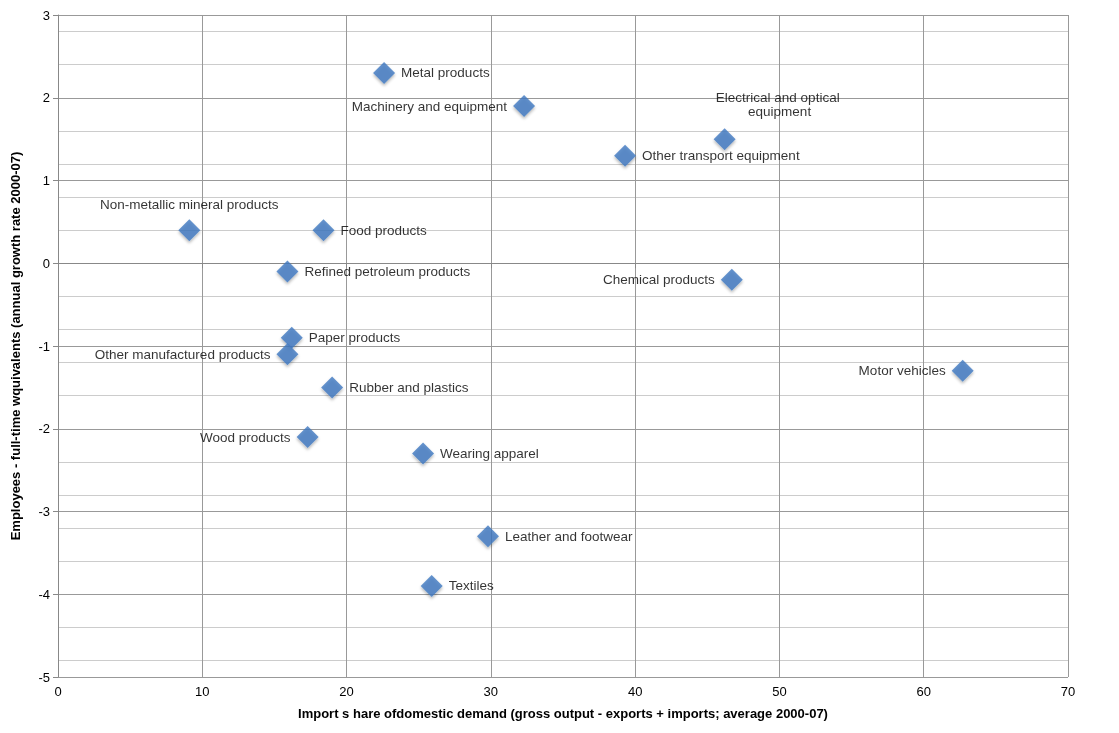  I want to click on series-label: Paper products, so click(354, 338).